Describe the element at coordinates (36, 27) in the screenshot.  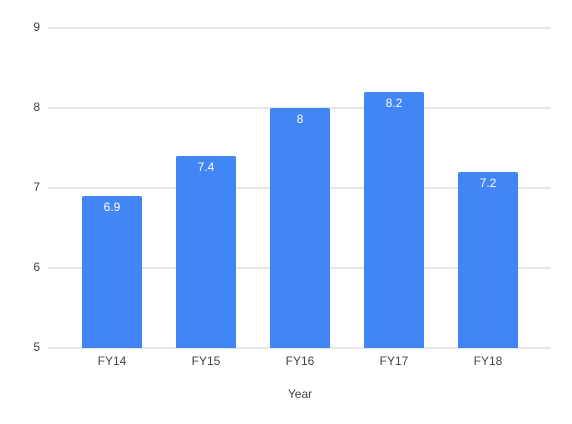
I see `y-tick-label: 9` at that location.